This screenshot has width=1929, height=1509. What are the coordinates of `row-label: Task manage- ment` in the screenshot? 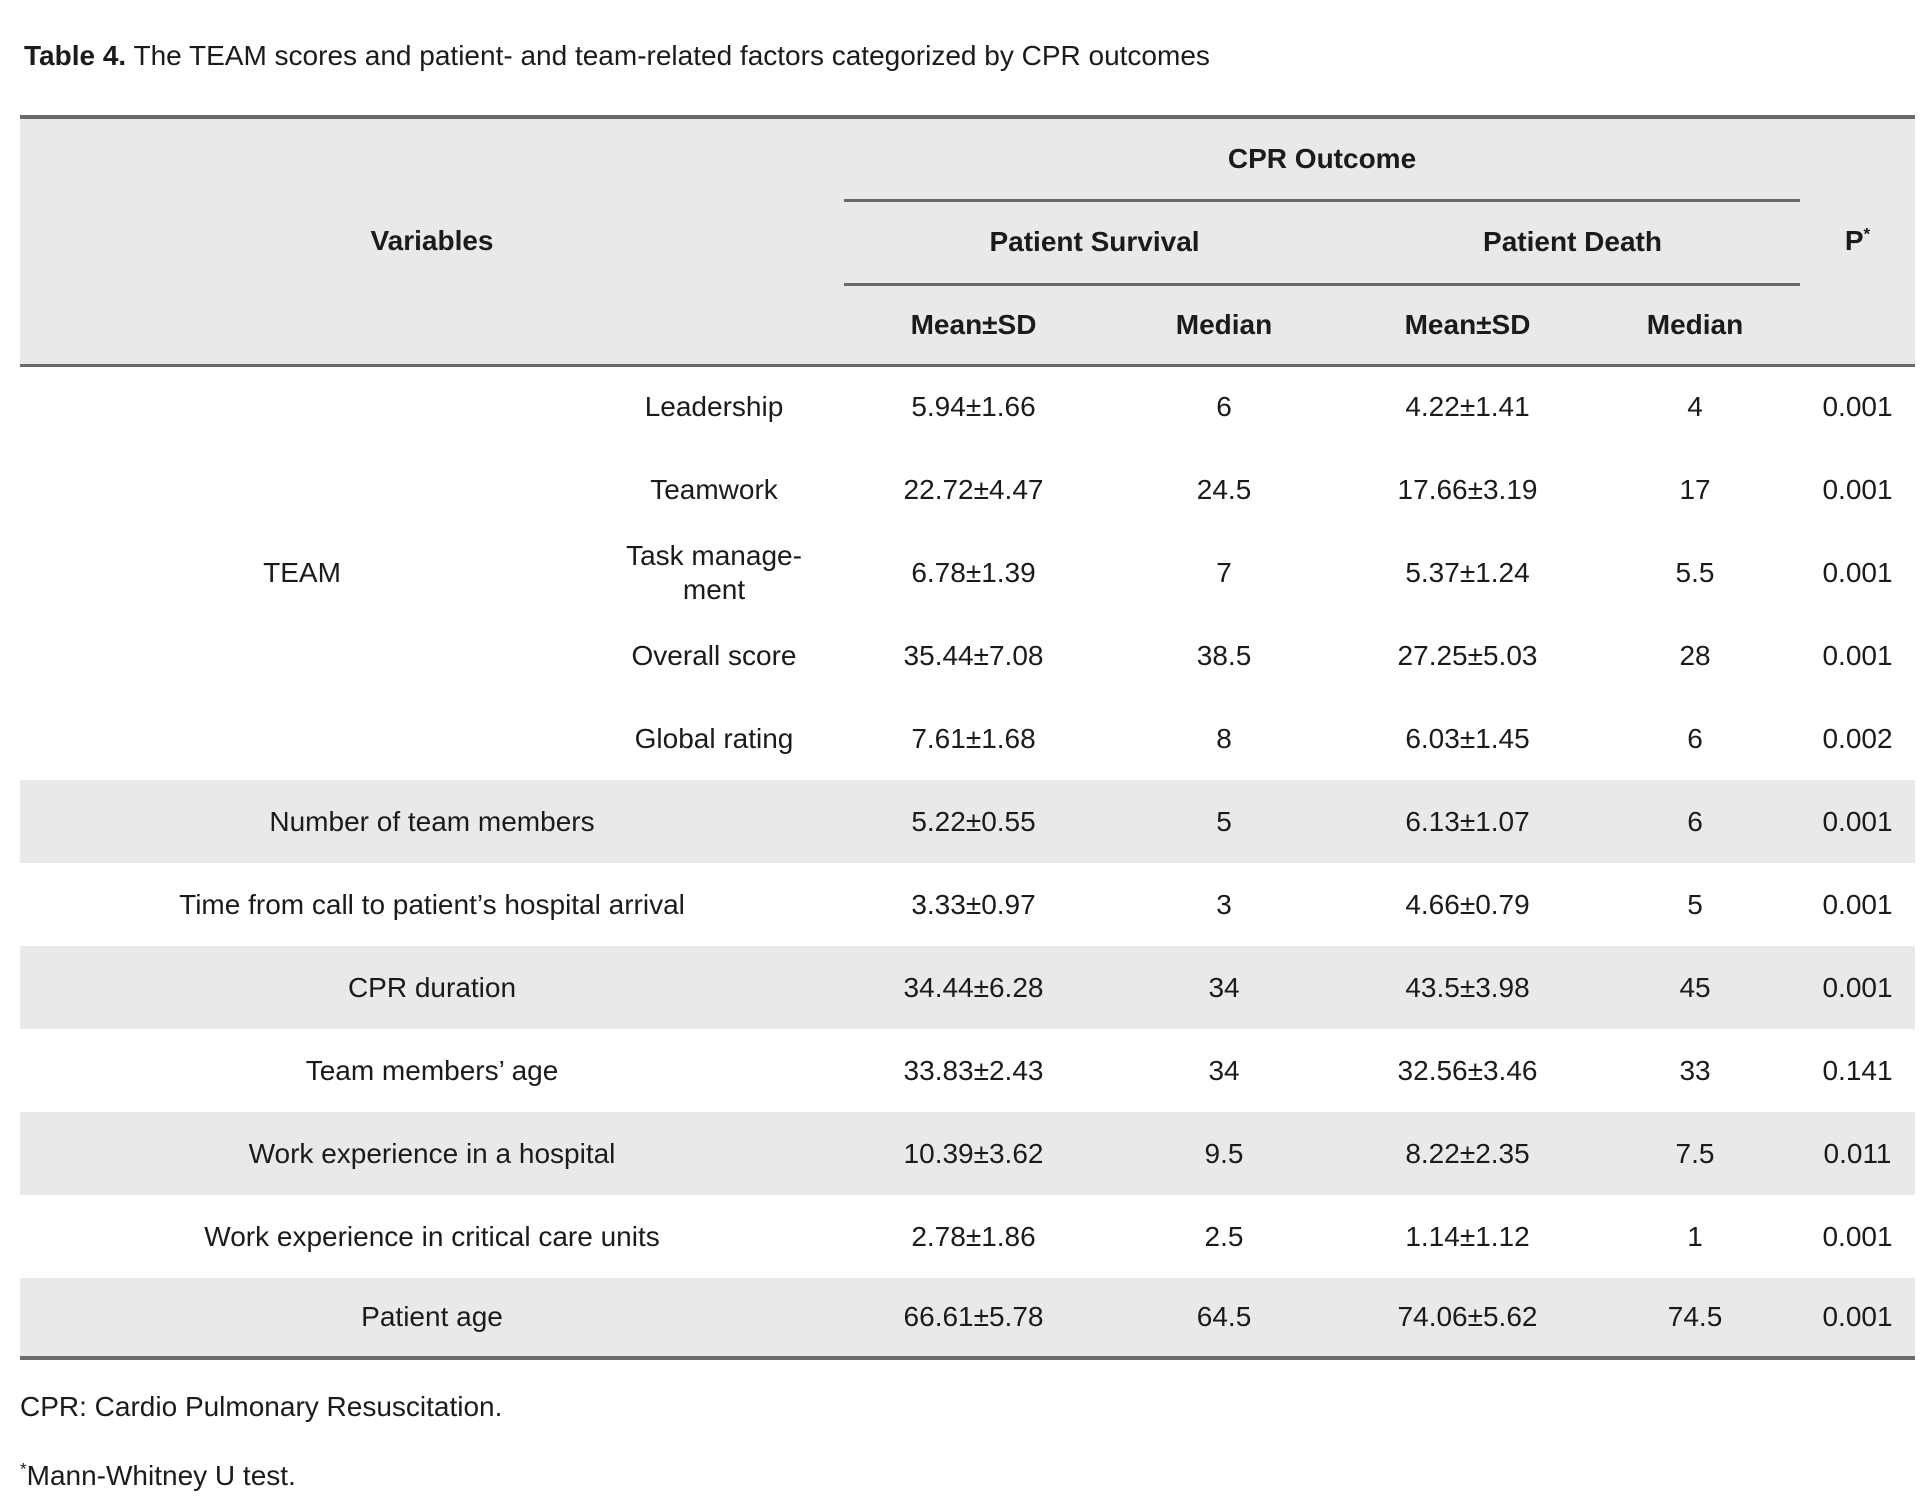 It's located at (714, 572).